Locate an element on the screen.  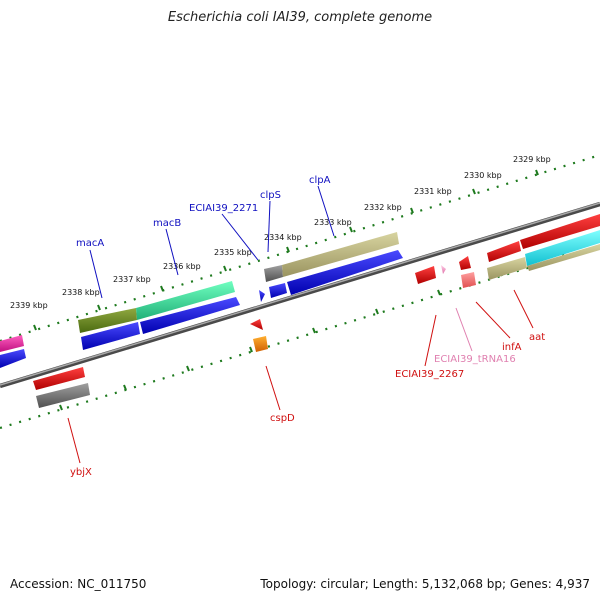
connector-cspD is located at coordinates (273, 388).